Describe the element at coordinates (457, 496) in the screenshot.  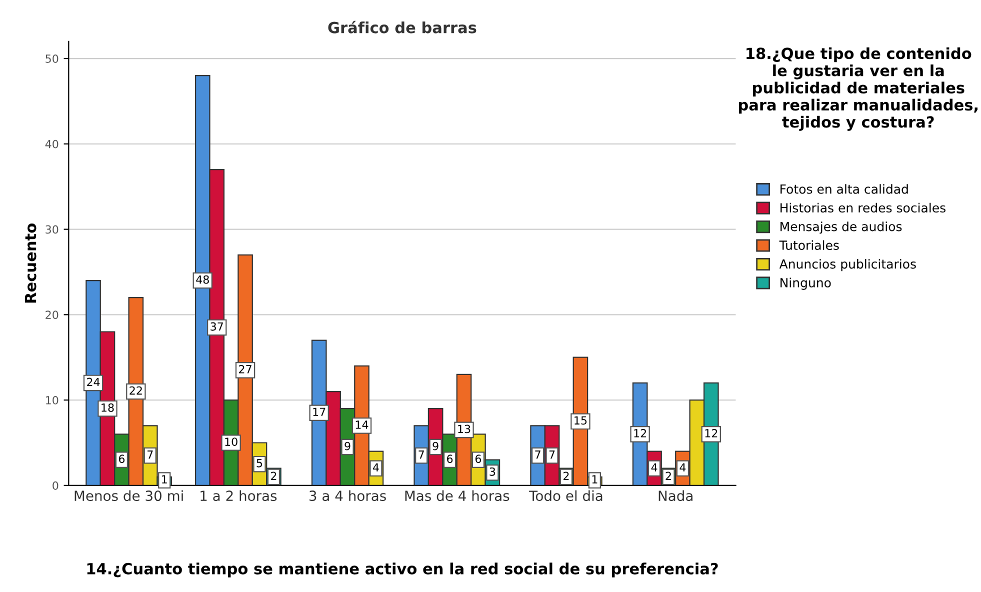
I see `x-tick-label: Mas de 4 horas` at that location.